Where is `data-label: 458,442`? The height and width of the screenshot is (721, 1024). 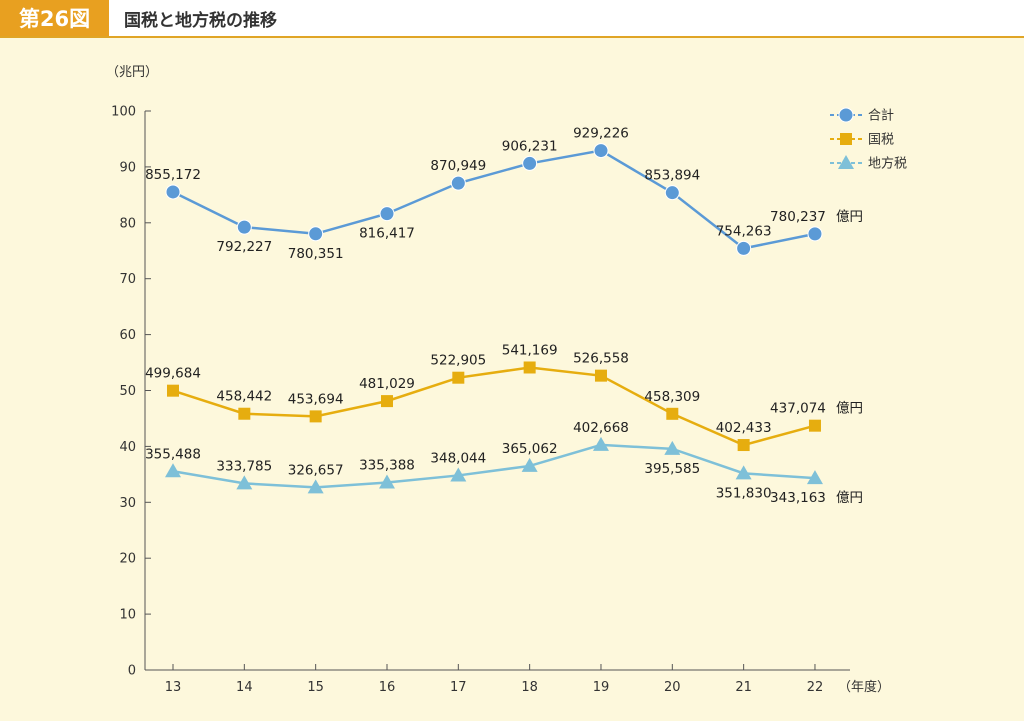
data-label: 458,442 is located at coordinates (244, 397).